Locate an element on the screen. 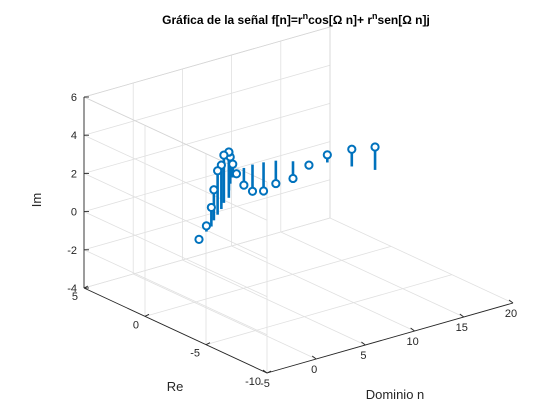 Image resolution: width=560 pixels, height=420 pixels. y-tick-label: 0 is located at coordinates (136, 325).